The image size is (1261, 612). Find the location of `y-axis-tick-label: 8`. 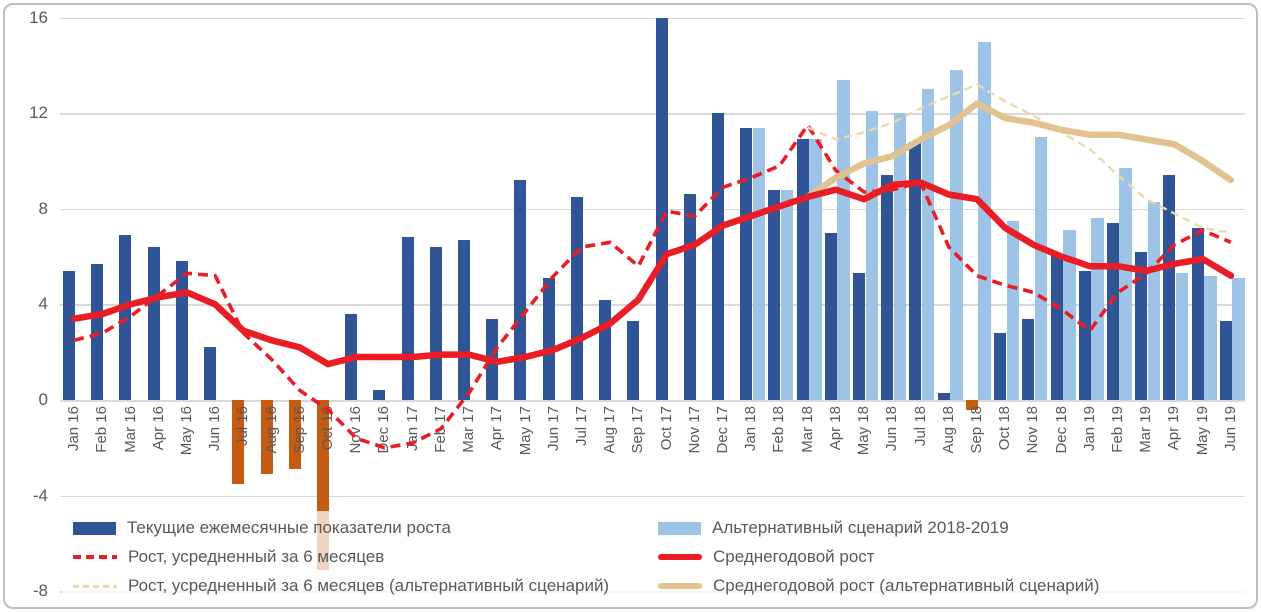

y-axis-tick-label: 8 is located at coordinates (43, 208).